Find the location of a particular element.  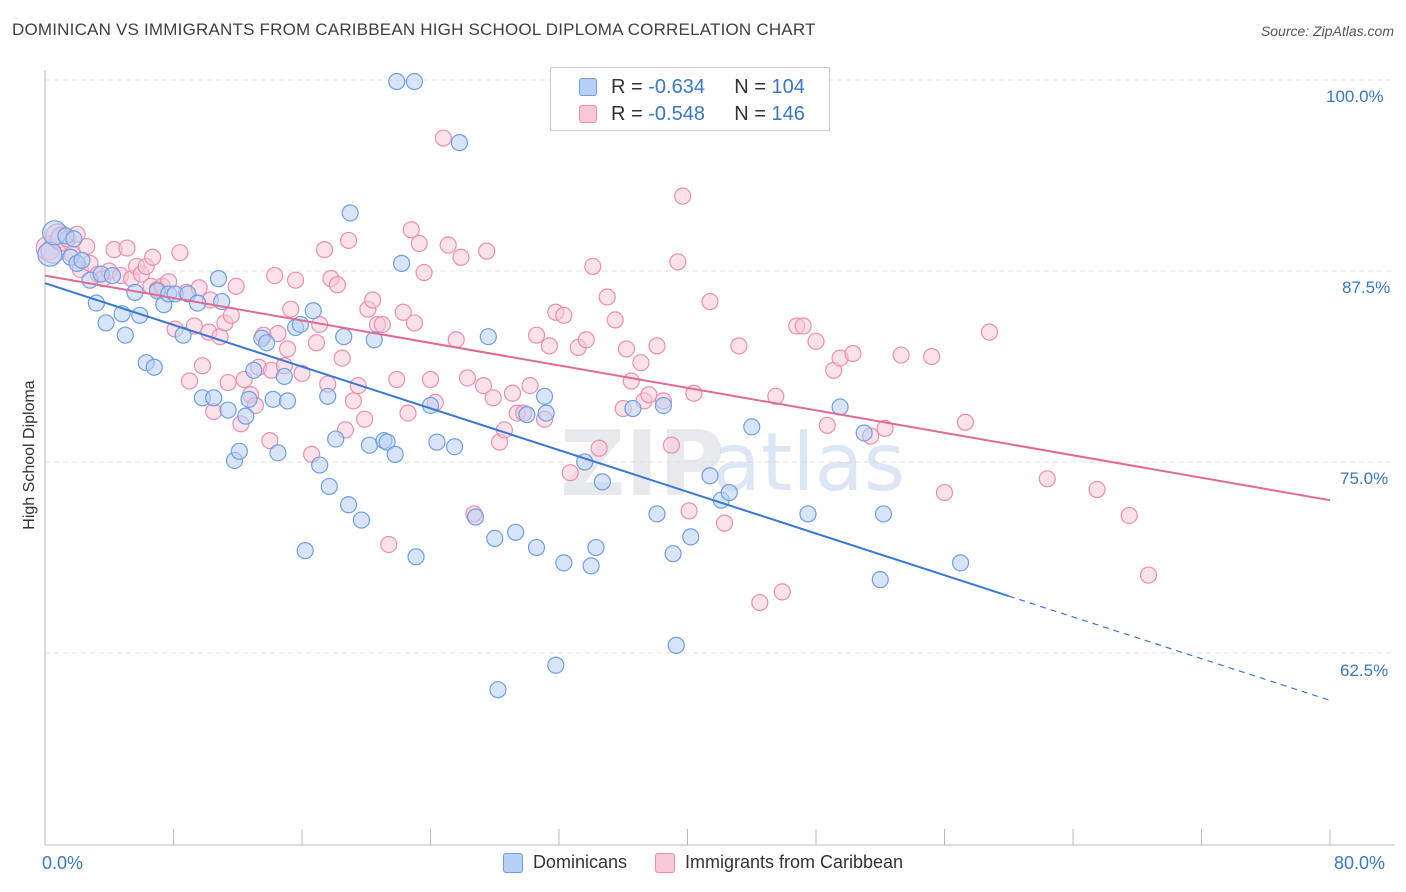

dominicans-swatch is located at coordinates (588, 87).